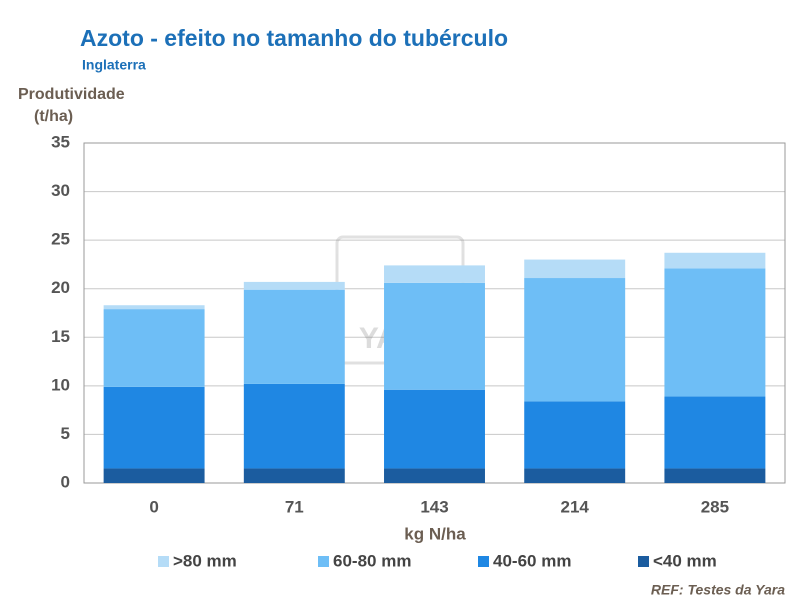 Image resolution: width=800 pixels, height=600 pixels. I want to click on y-tick-label: 0, so click(65, 481).